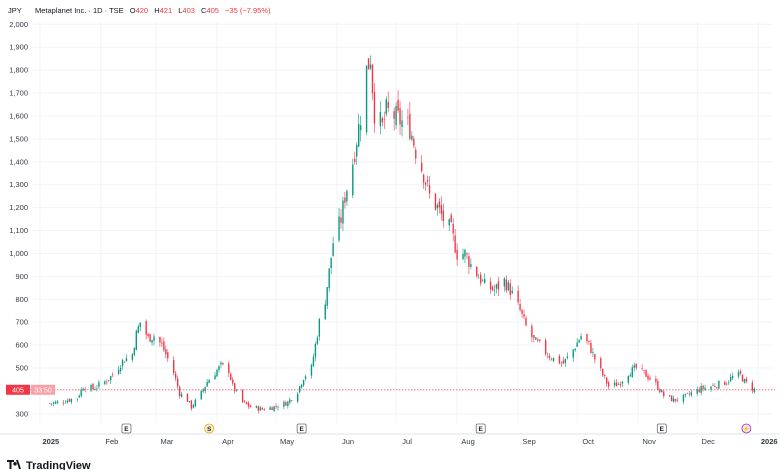 The image size is (780, 470). What do you see at coordinates (588, 441) in the screenshot?
I see `x-tick-label: Oct` at bounding box center [588, 441].